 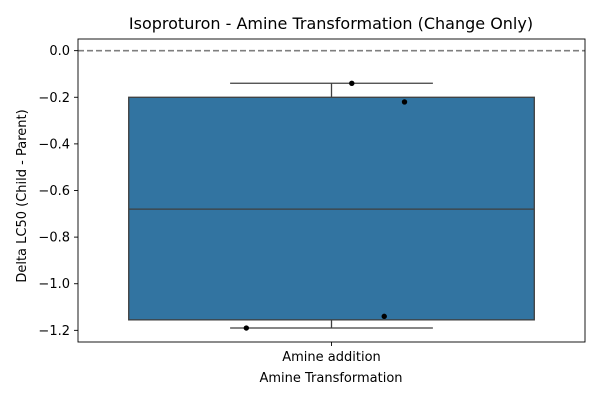 What do you see at coordinates (330, 378) in the screenshot?
I see `x-axis-label: Amine Transformation` at bounding box center [330, 378].